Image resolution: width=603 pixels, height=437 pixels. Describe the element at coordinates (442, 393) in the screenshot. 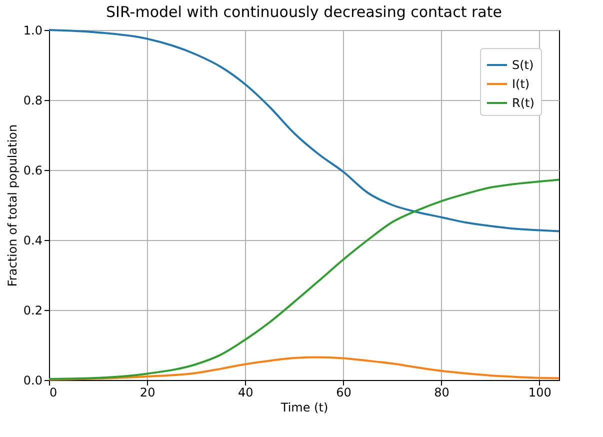

I see `x-tick-label: 80` at that location.